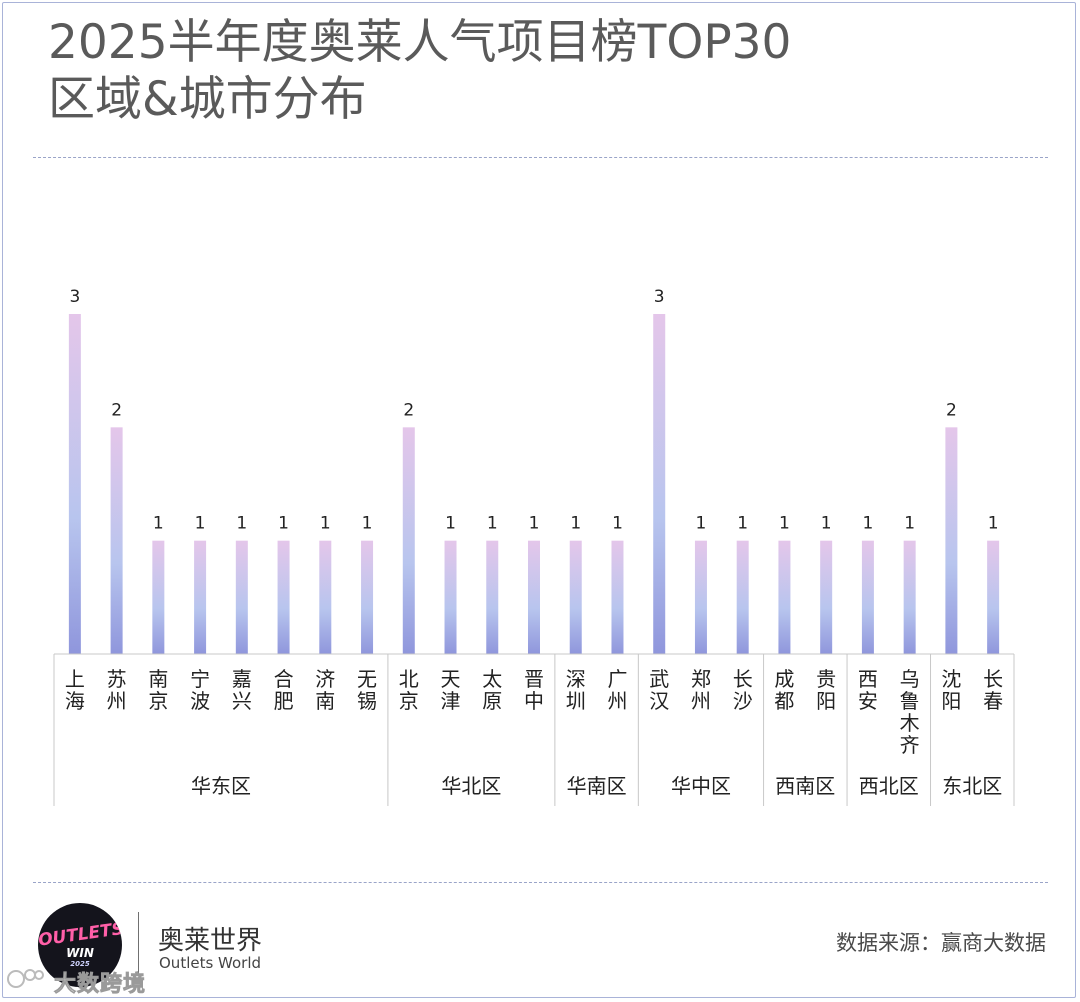 The height and width of the screenshot is (1002, 1080). Describe the element at coordinates (451, 679) in the screenshot. I see `category-label: 天` at that location.